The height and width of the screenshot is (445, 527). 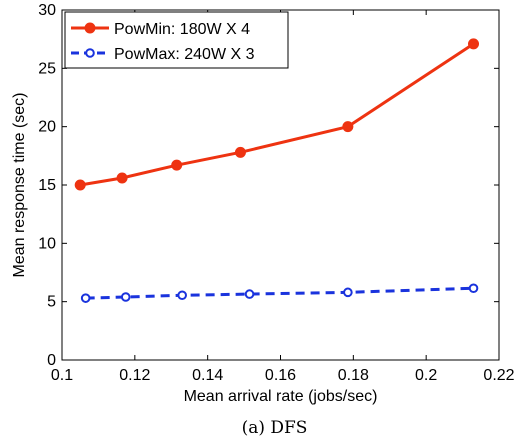 I want to click on y-tick-label: 10, so click(x=47, y=243).